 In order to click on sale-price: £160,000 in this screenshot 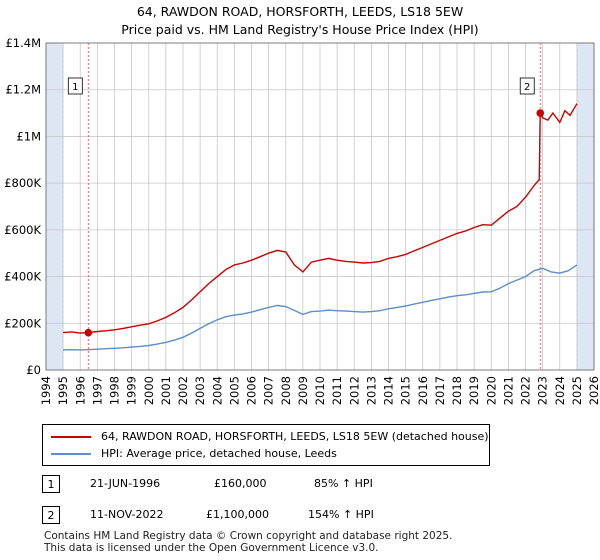, I will do `click(240, 483)`.